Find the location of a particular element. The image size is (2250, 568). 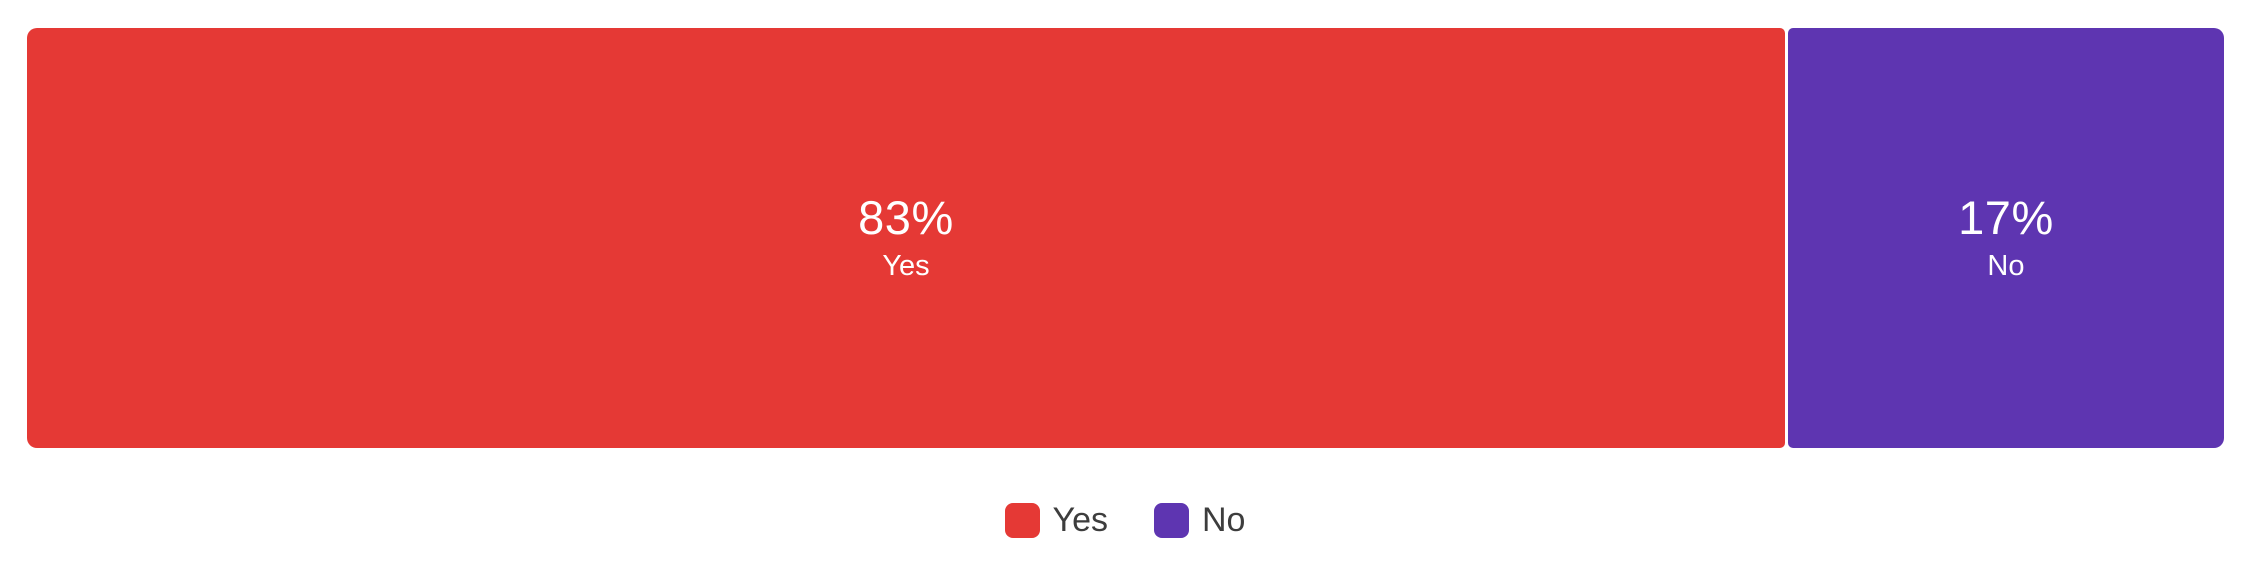

segment-value-yes: 83% is located at coordinates (906, 218).